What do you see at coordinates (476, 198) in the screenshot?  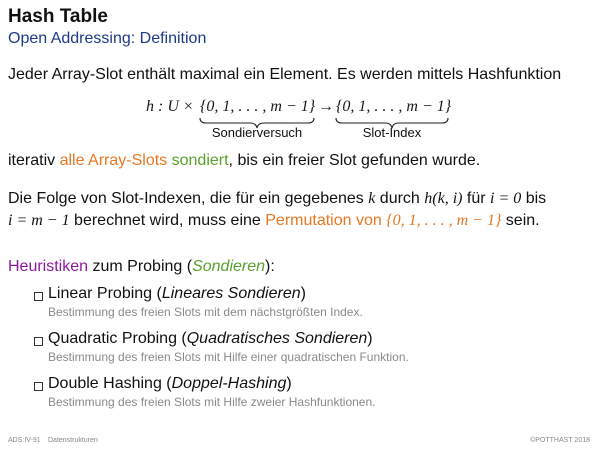 I see `para2-line1-mid2: für` at bounding box center [476, 198].